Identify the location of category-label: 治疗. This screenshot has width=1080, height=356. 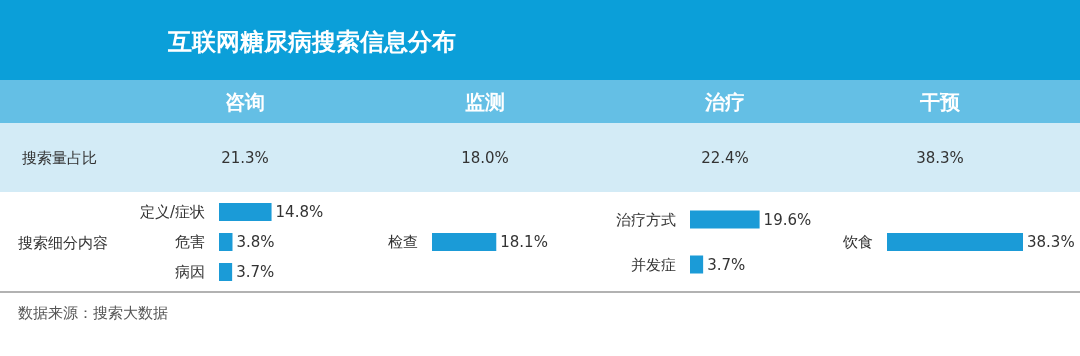
(724, 102).